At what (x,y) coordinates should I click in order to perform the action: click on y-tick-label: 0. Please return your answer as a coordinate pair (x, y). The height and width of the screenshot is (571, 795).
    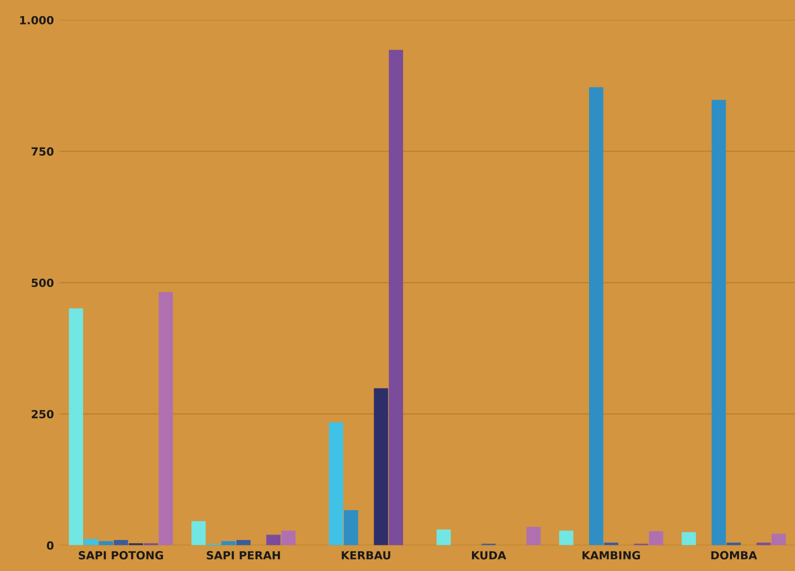
    Looking at the image, I should click on (50, 545).